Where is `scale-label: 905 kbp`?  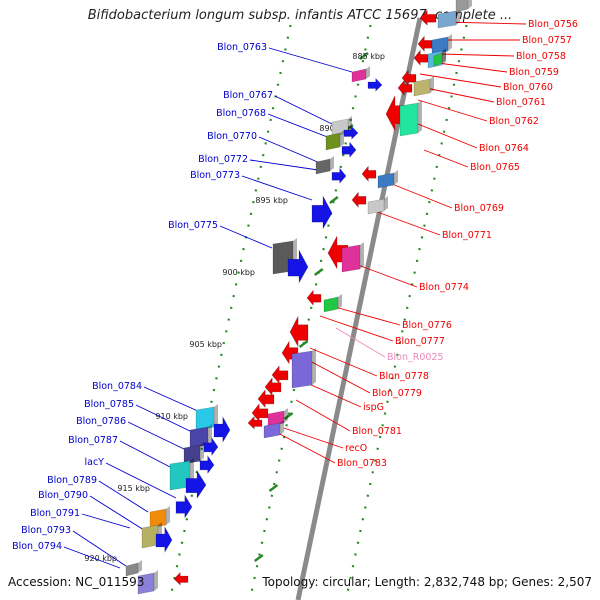
scale-label: 905 kbp is located at coordinates (205, 344).